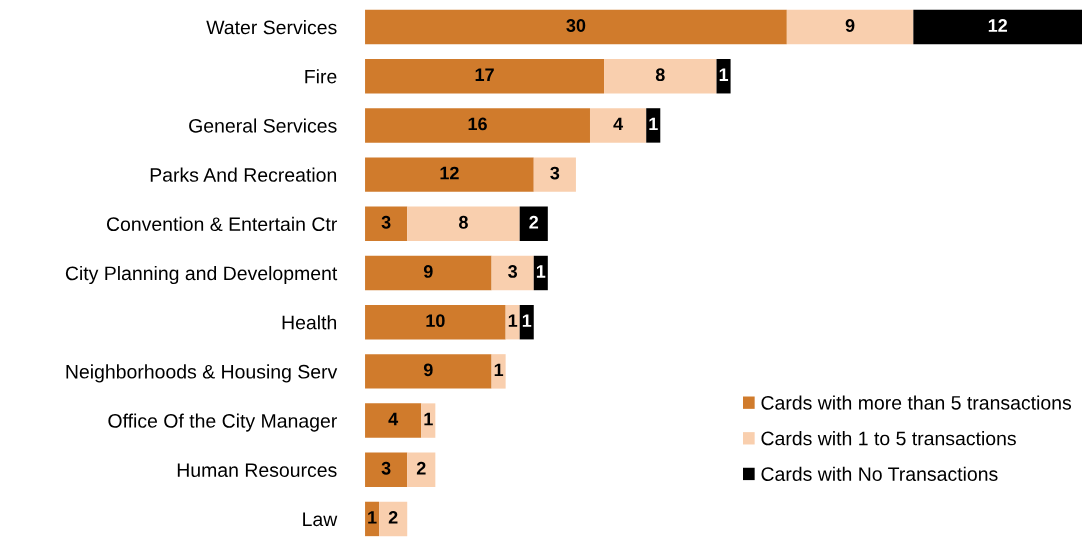 The width and height of the screenshot is (1091, 546). I want to click on y-tick-label: Health, so click(309, 322).